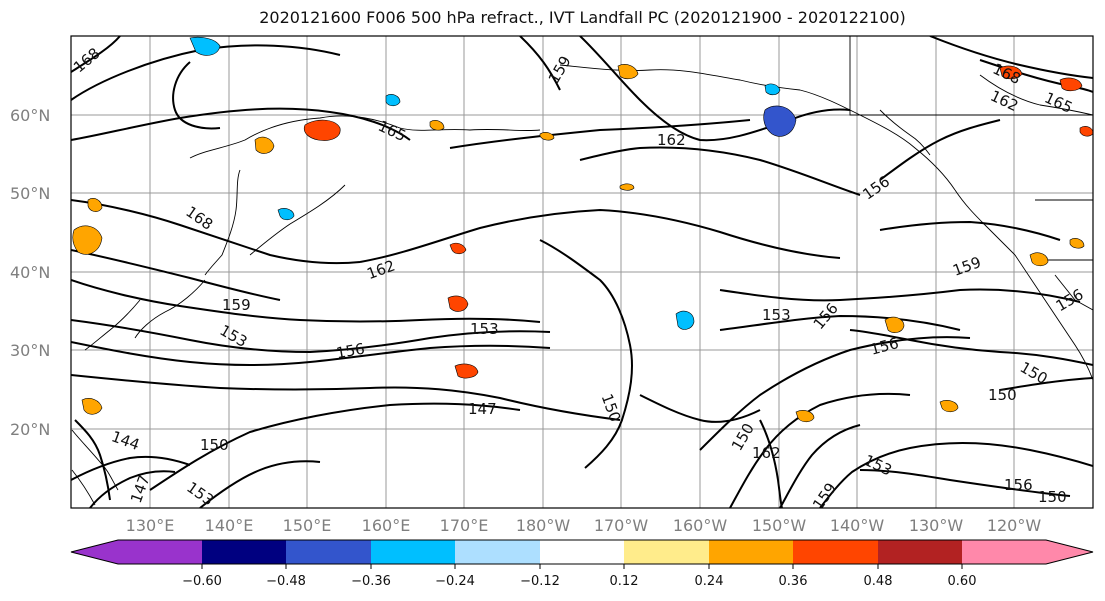  What do you see at coordinates (543, 525) in the screenshot?
I see `lon-label: 180°W` at bounding box center [543, 525].